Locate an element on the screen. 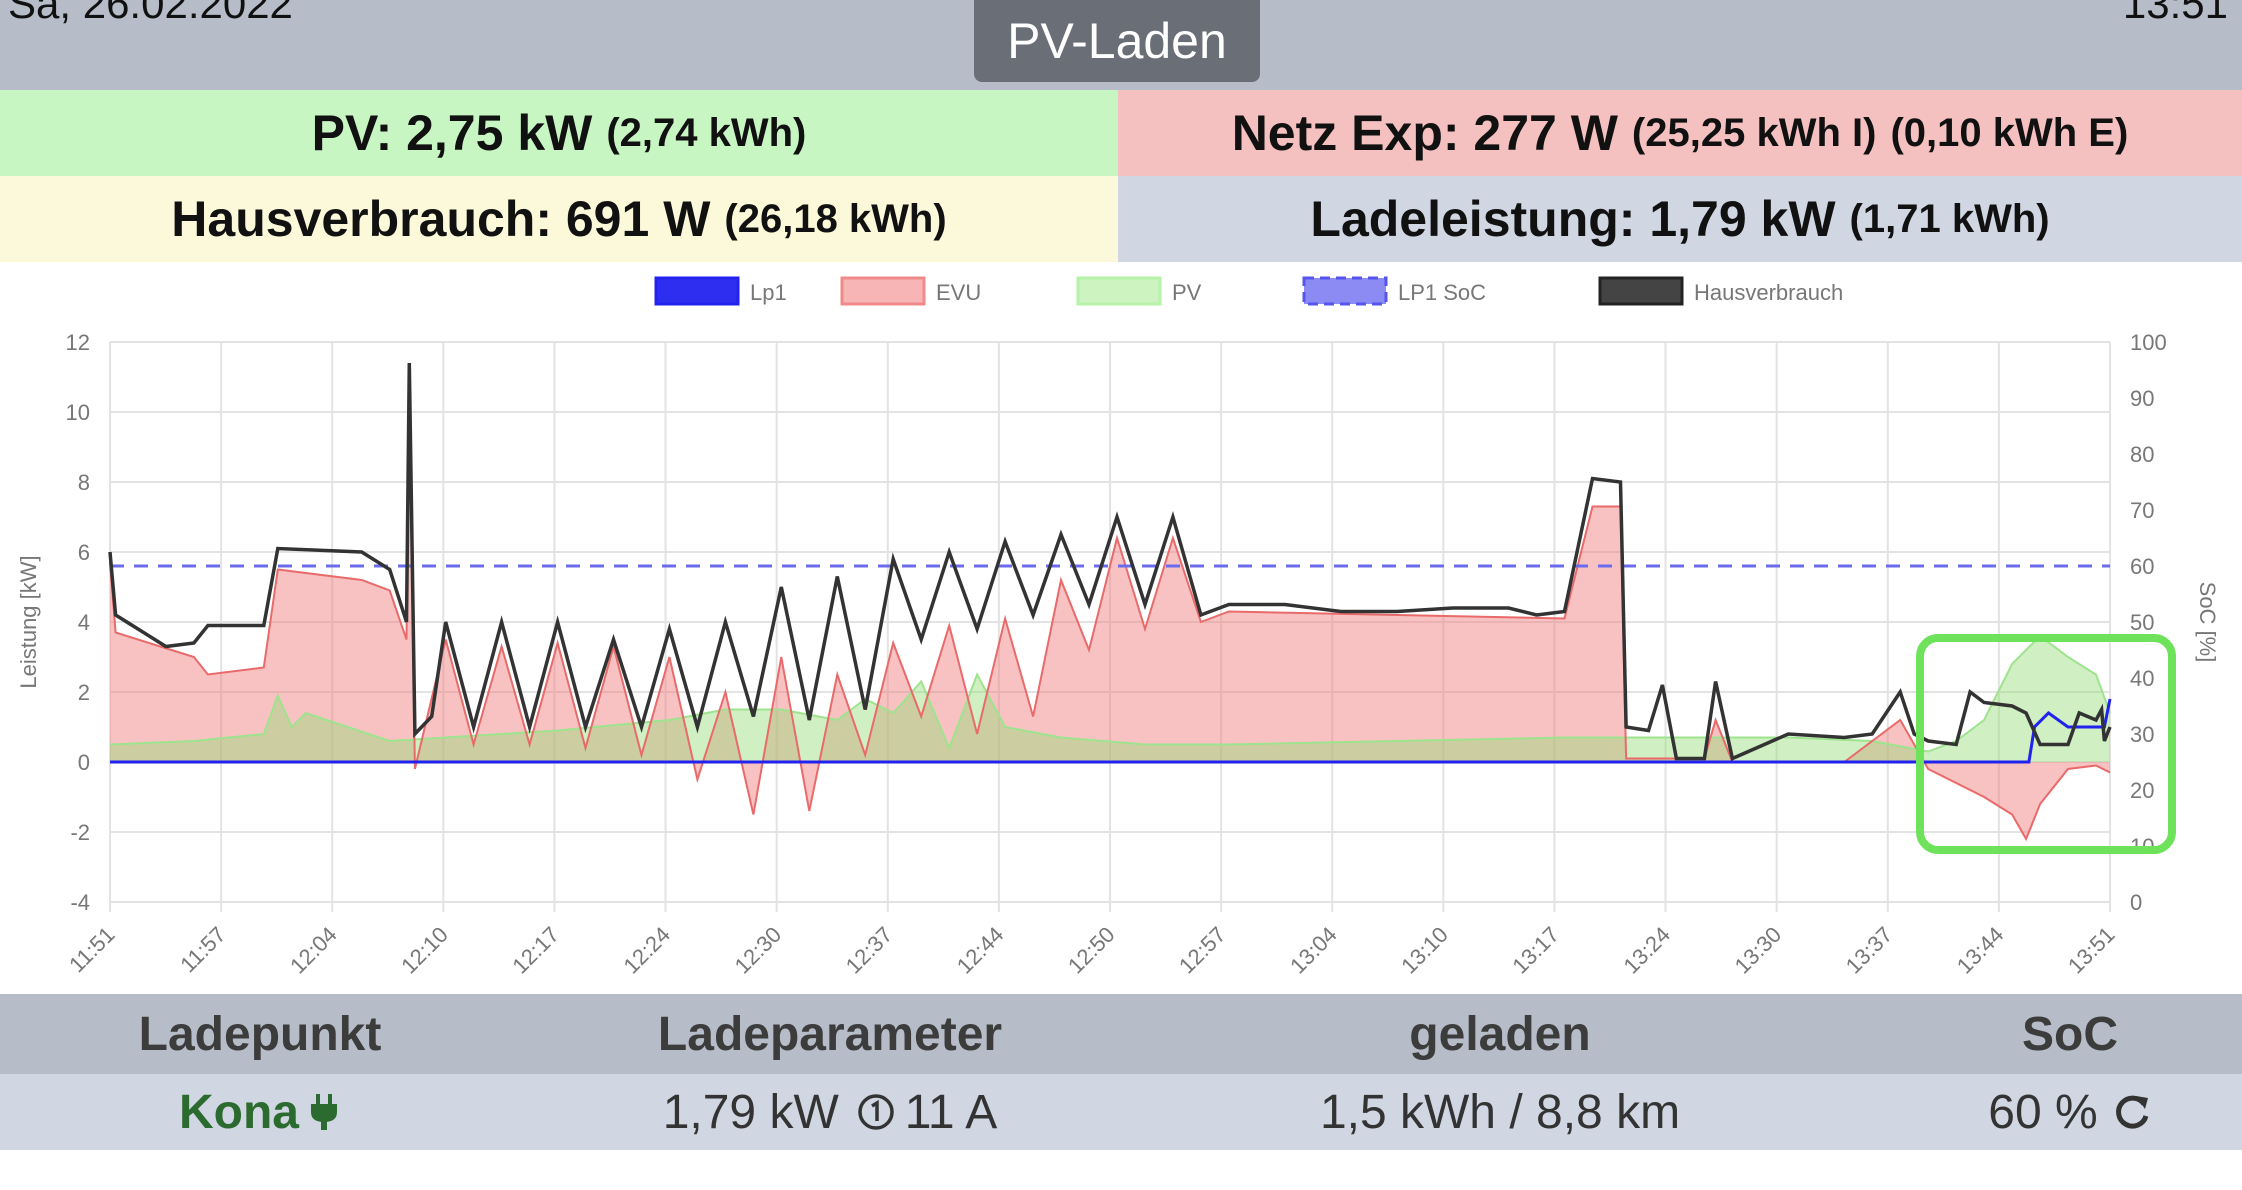 The height and width of the screenshot is (1190, 2242). chargepoint-name: Kona is located at coordinates (239, 1112).